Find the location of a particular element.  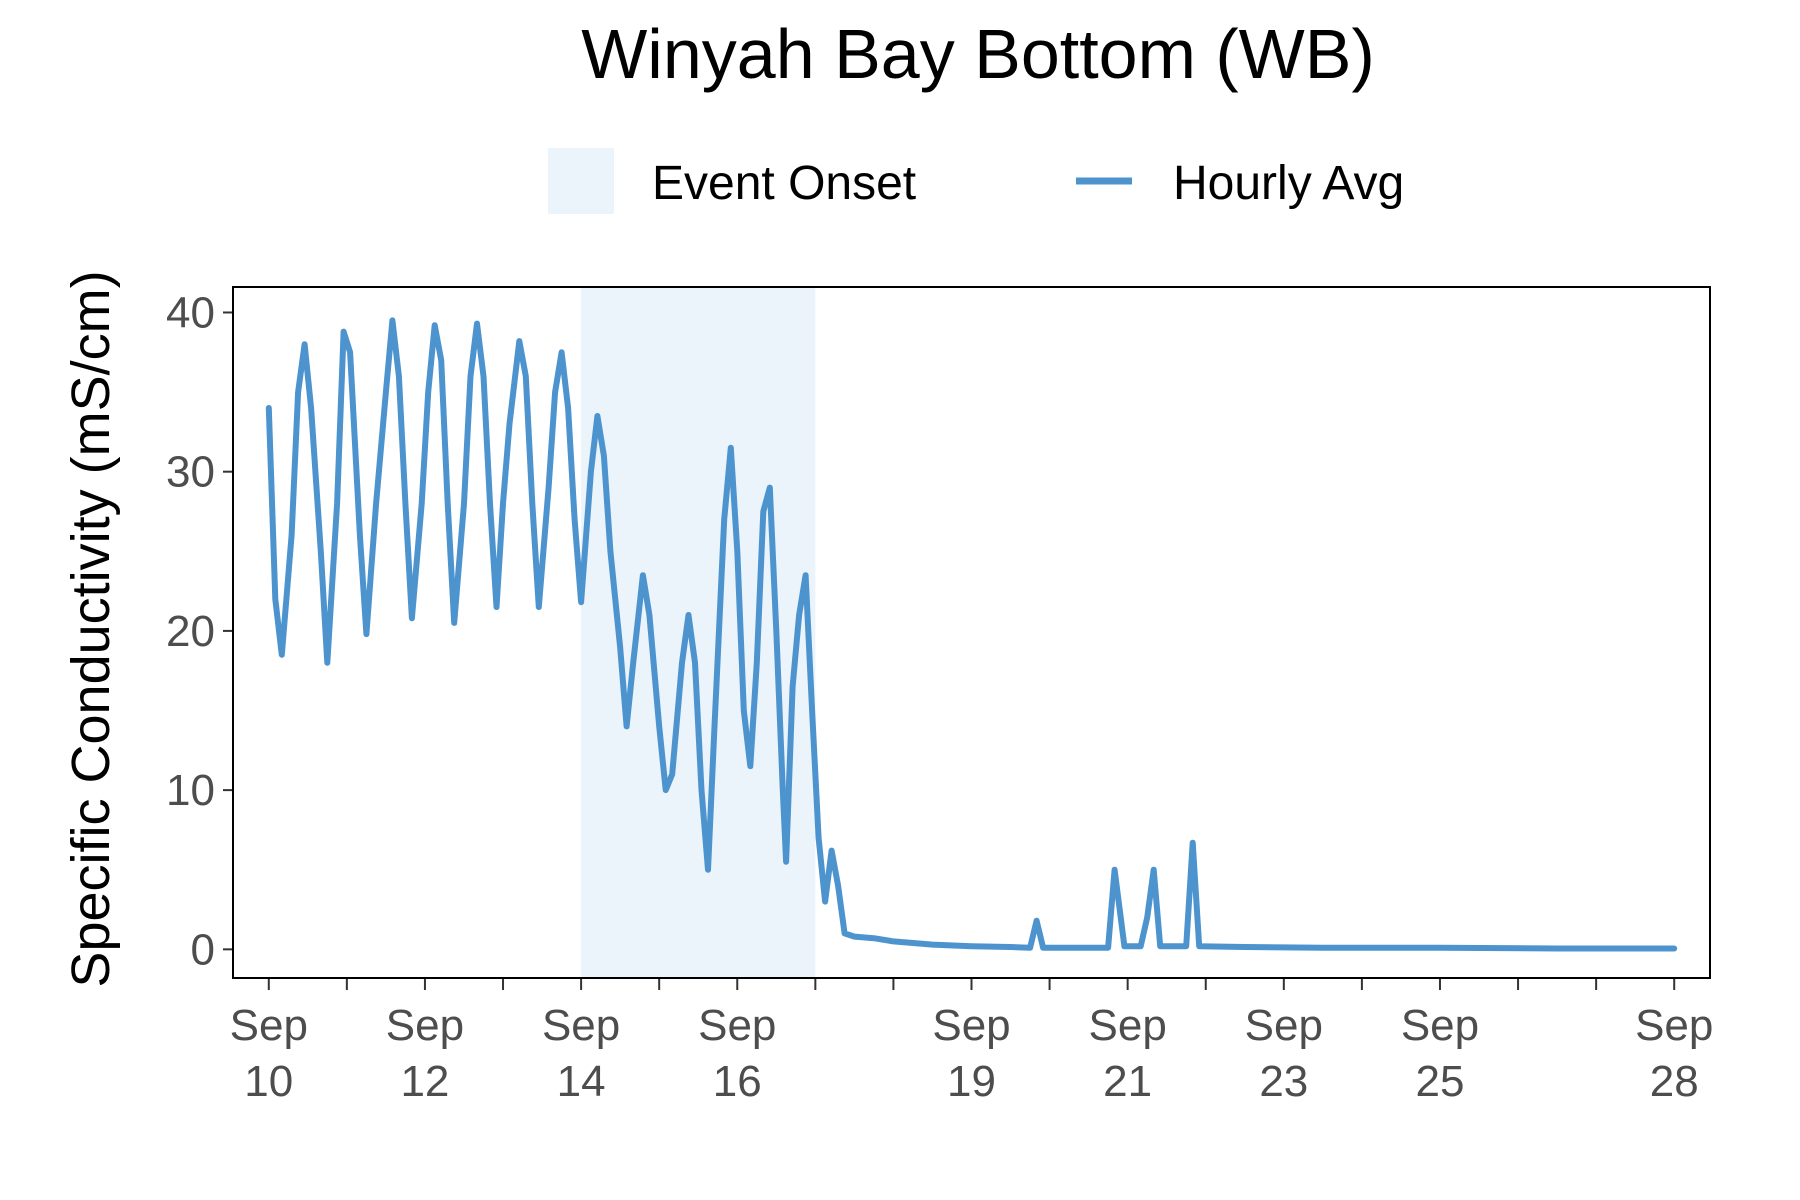

chart-title: Winyah Bay Bottom (WB) is located at coordinates (978, 54).